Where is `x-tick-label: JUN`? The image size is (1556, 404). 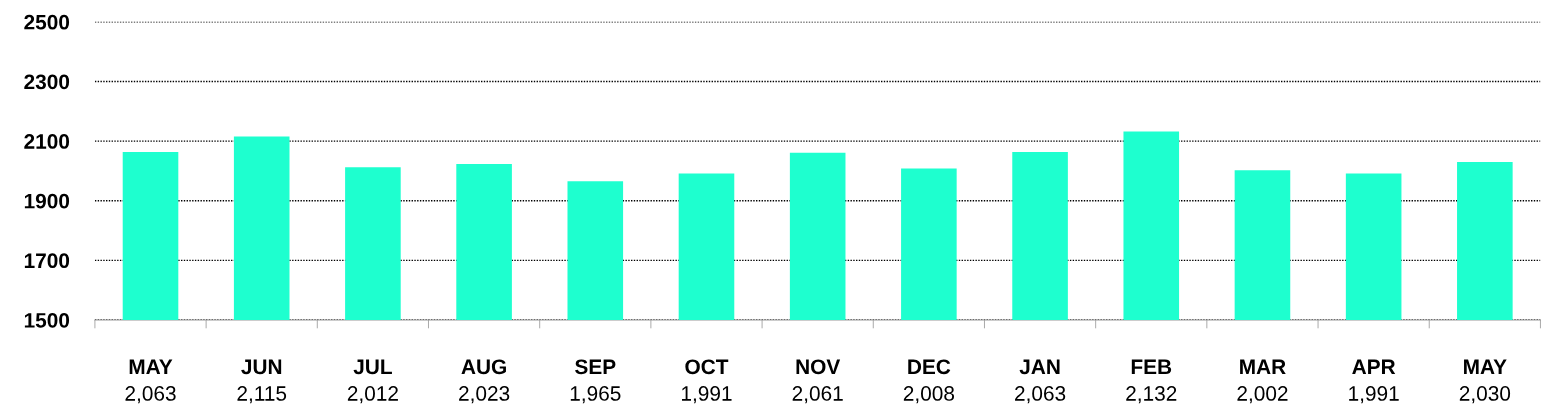
x-tick-label: JUN is located at coordinates (261, 367).